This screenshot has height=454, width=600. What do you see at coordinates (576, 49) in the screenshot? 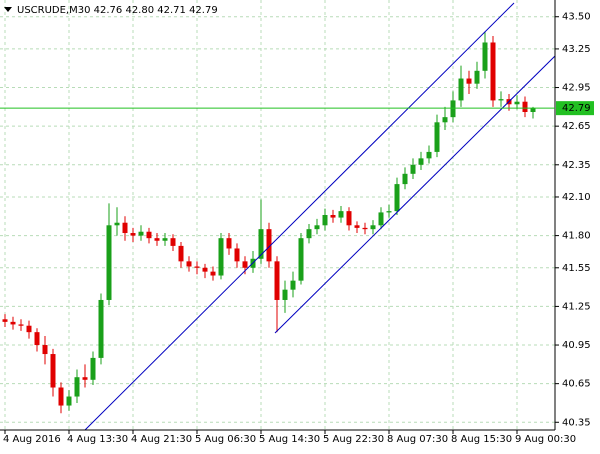
I see `y-tick-label: 43.25` at bounding box center [576, 49].